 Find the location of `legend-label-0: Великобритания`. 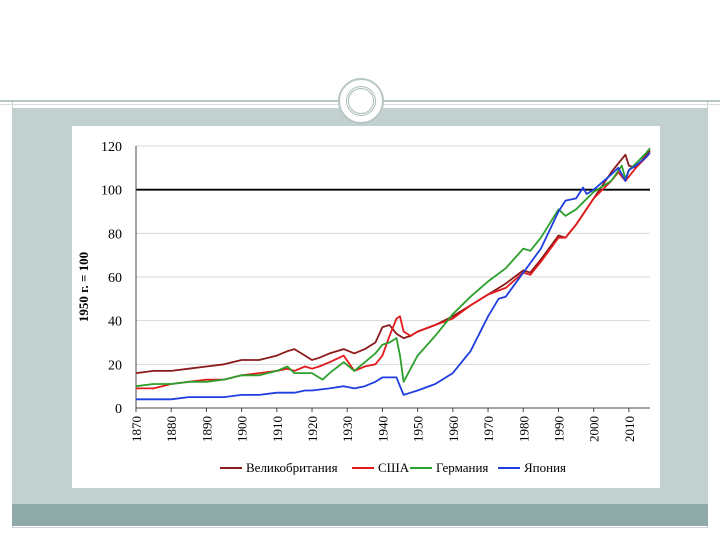

legend-label-0: Великобритания is located at coordinates (292, 467).